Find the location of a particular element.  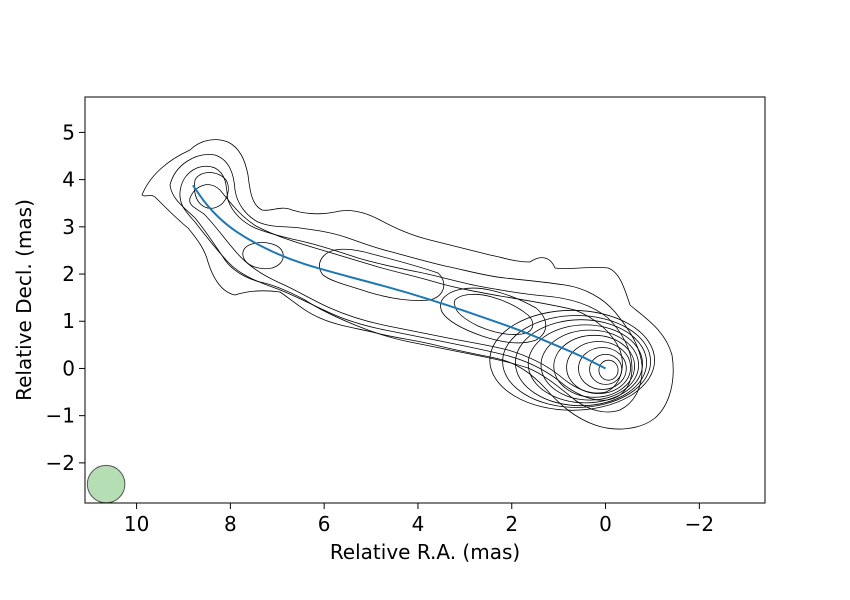

beam-ellipse is located at coordinates (106, 484).